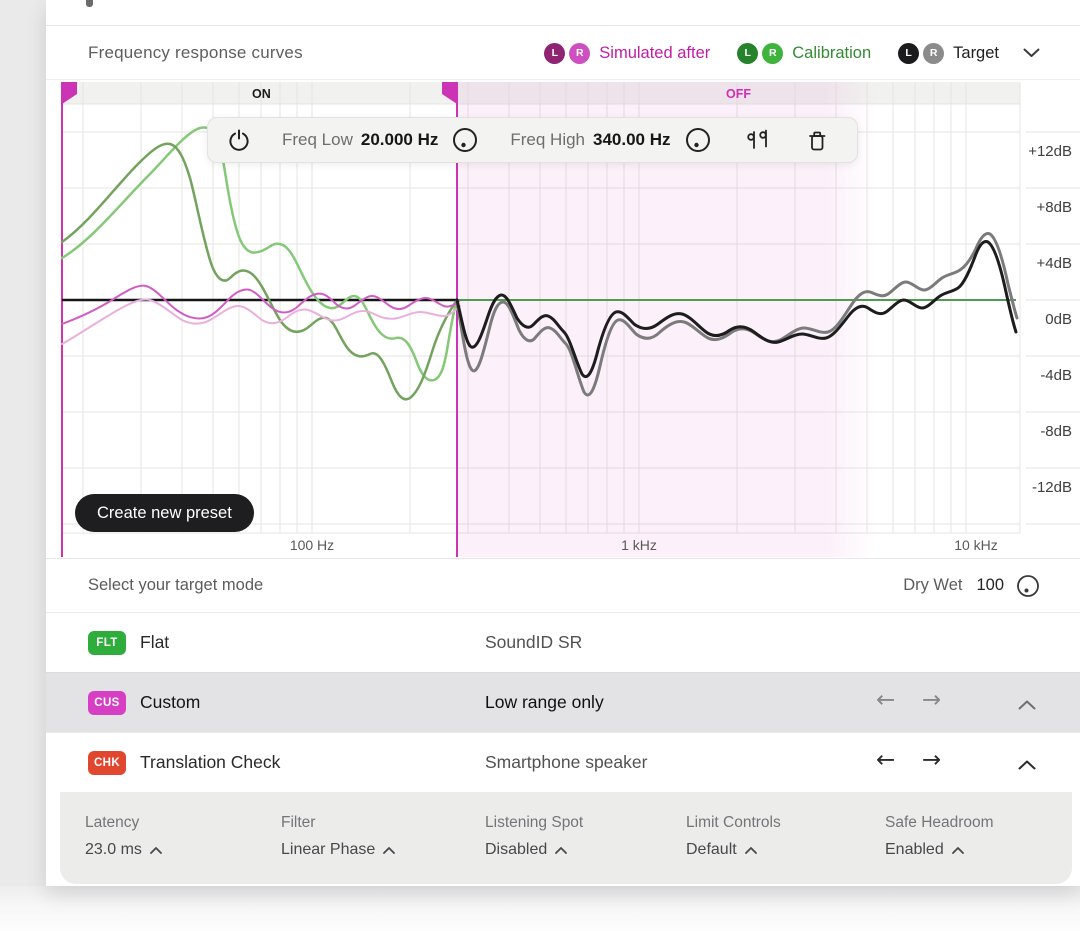  I want to click on dry-wet-value: 100, so click(990, 585).